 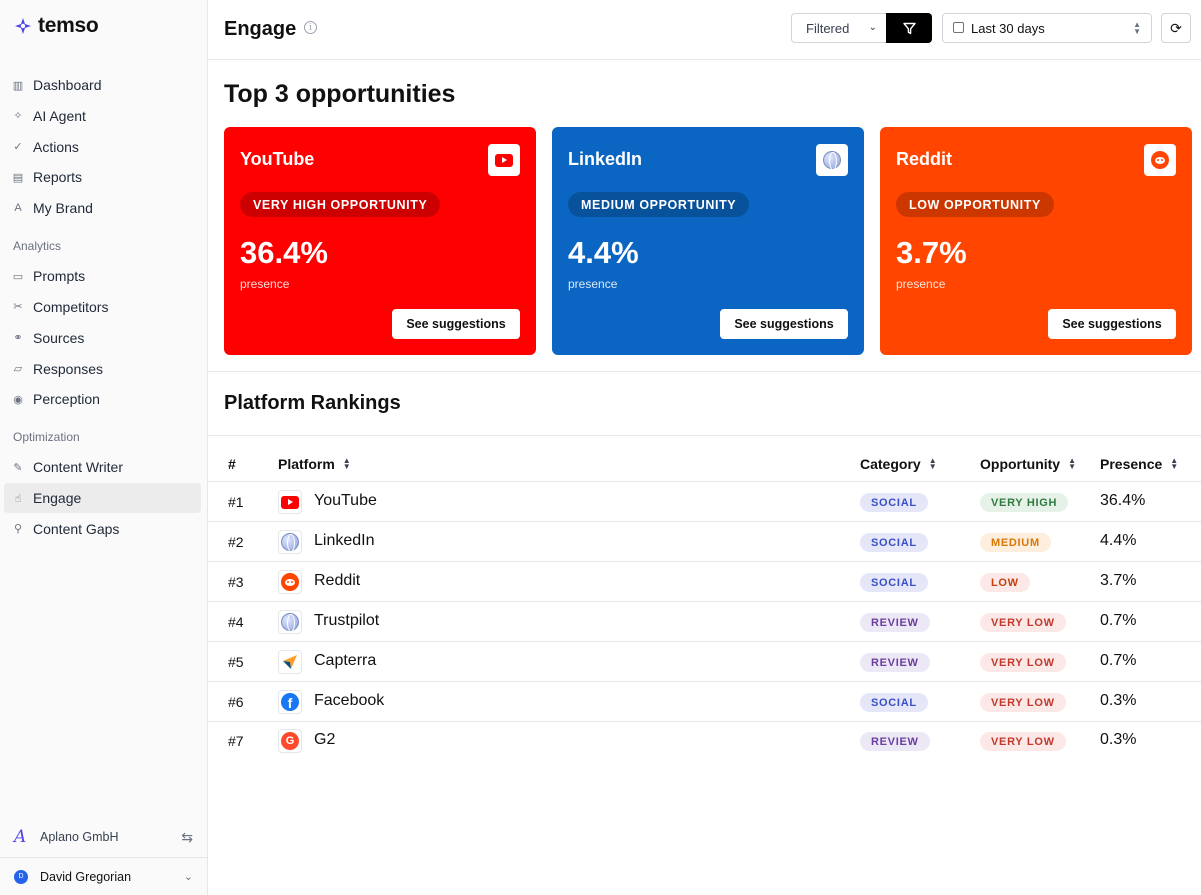 I want to click on row-rank: #3, so click(x=236, y=582).